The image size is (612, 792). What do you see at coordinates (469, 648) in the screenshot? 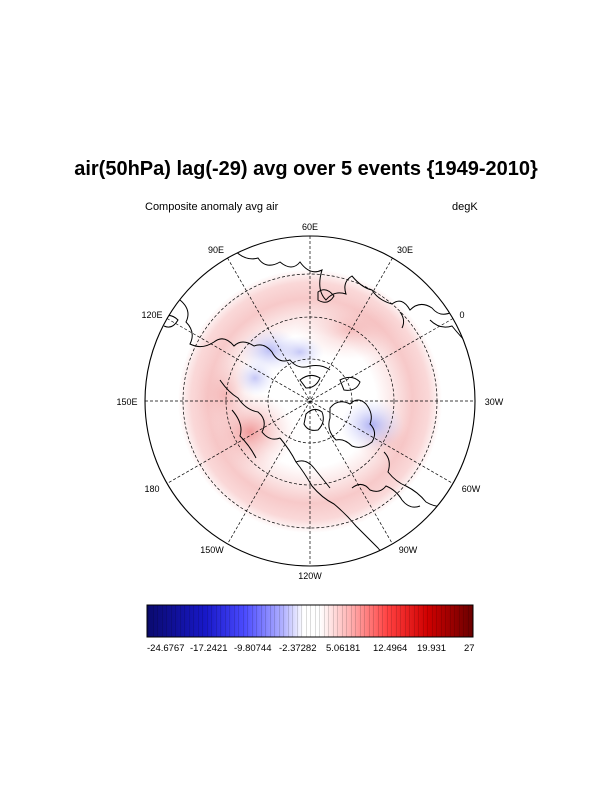
I see `colorbar-label-7: 27` at bounding box center [469, 648].